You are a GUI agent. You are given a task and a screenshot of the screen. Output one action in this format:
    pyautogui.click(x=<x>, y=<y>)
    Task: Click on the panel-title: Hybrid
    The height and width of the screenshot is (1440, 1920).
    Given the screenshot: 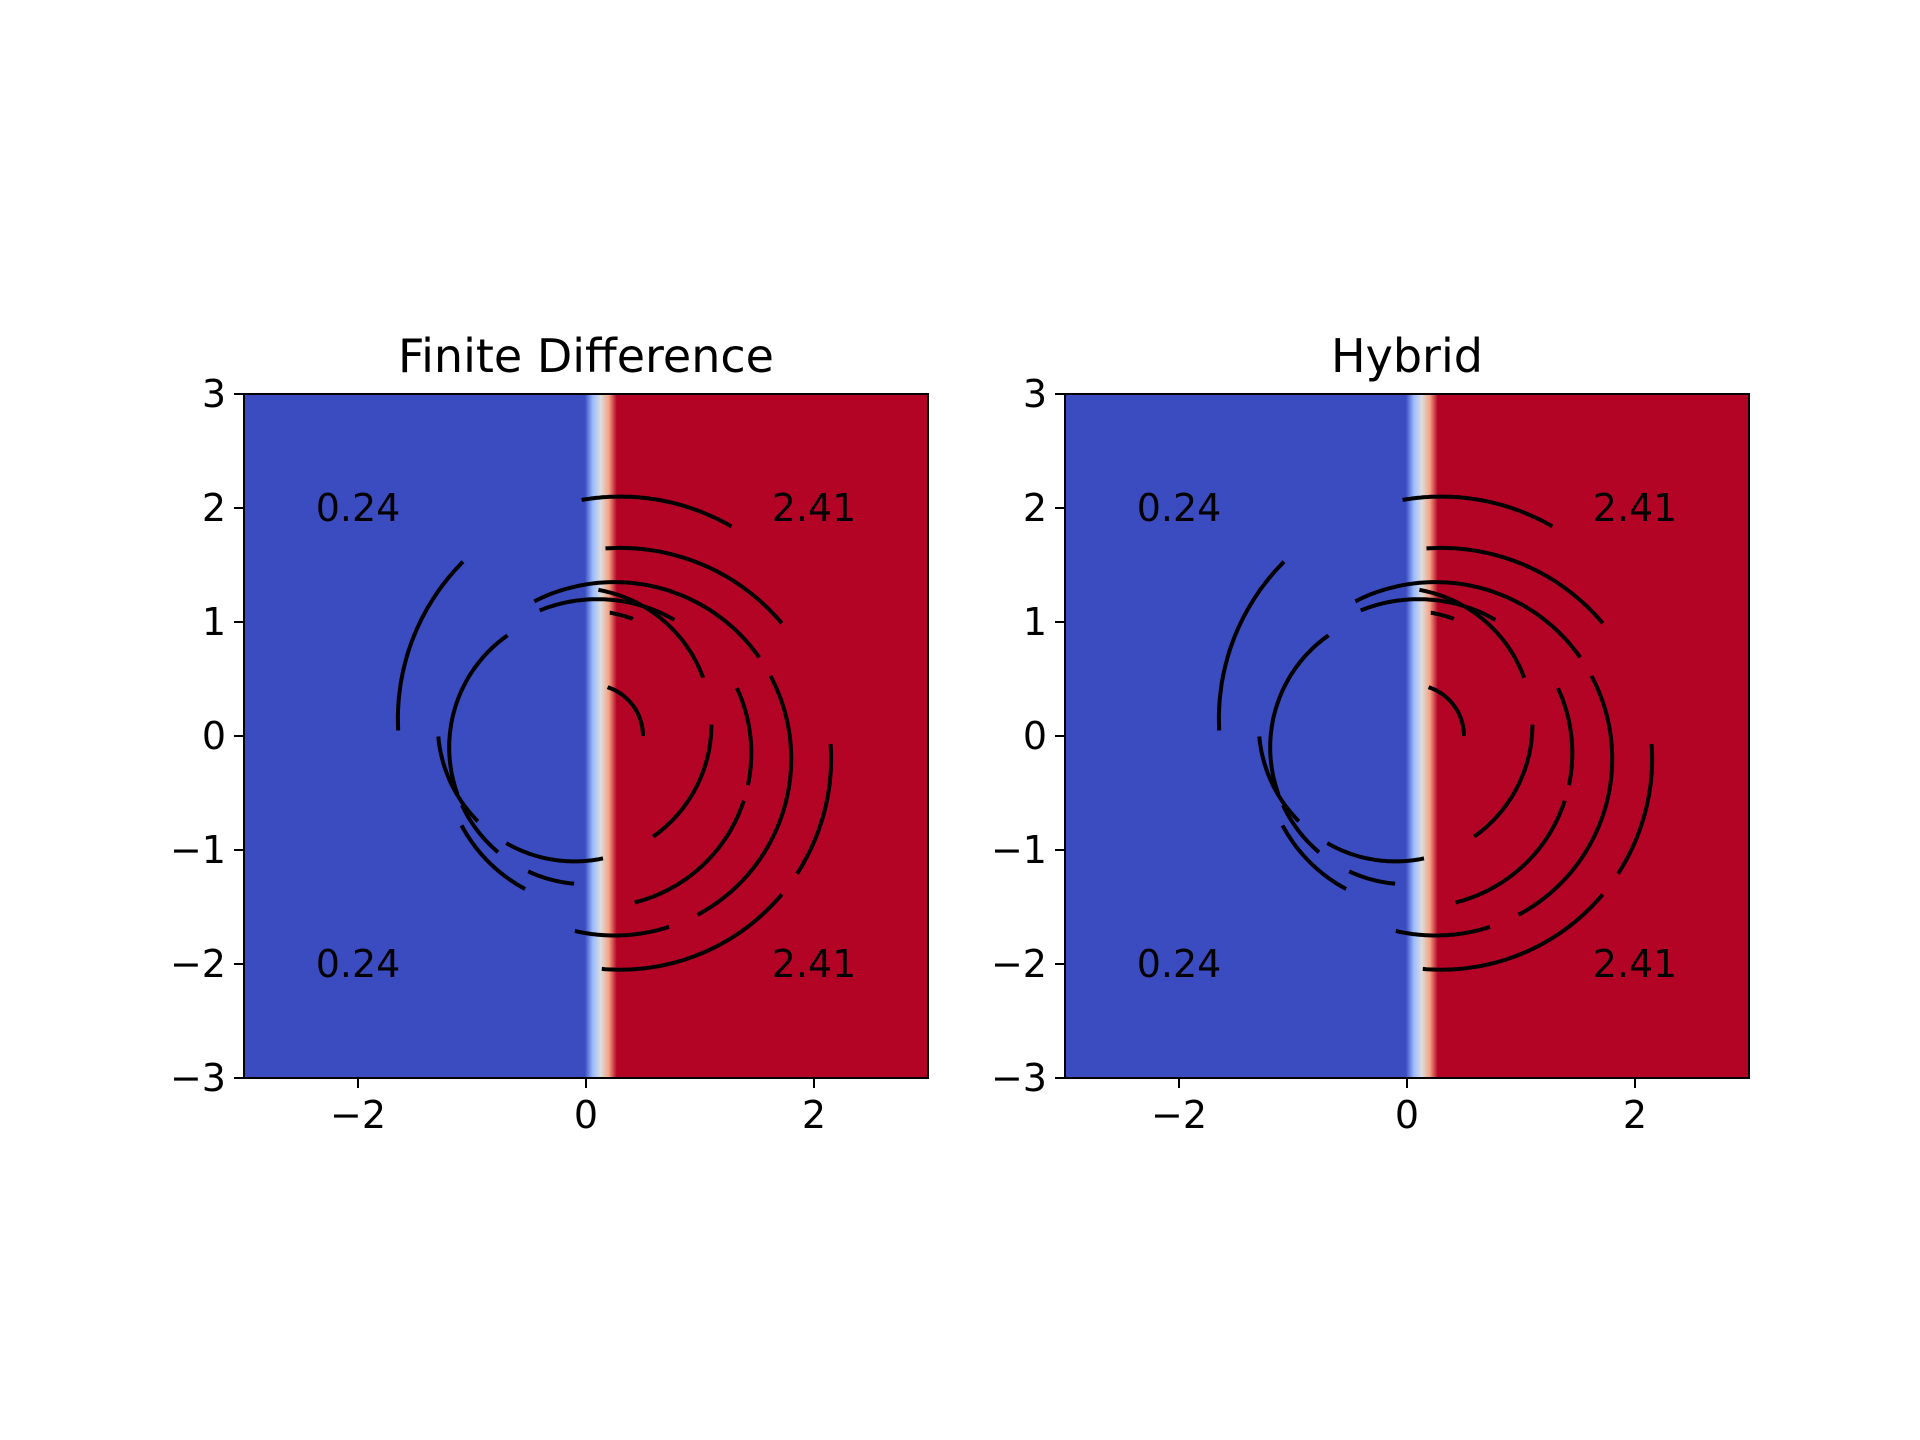 What is the action you would take?
    pyautogui.click(x=1407, y=356)
    